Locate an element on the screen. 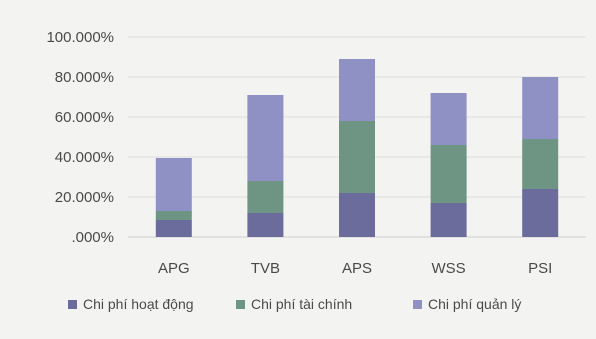 The width and height of the screenshot is (596, 339). x-category-label: WSS is located at coordinates (449, 268).